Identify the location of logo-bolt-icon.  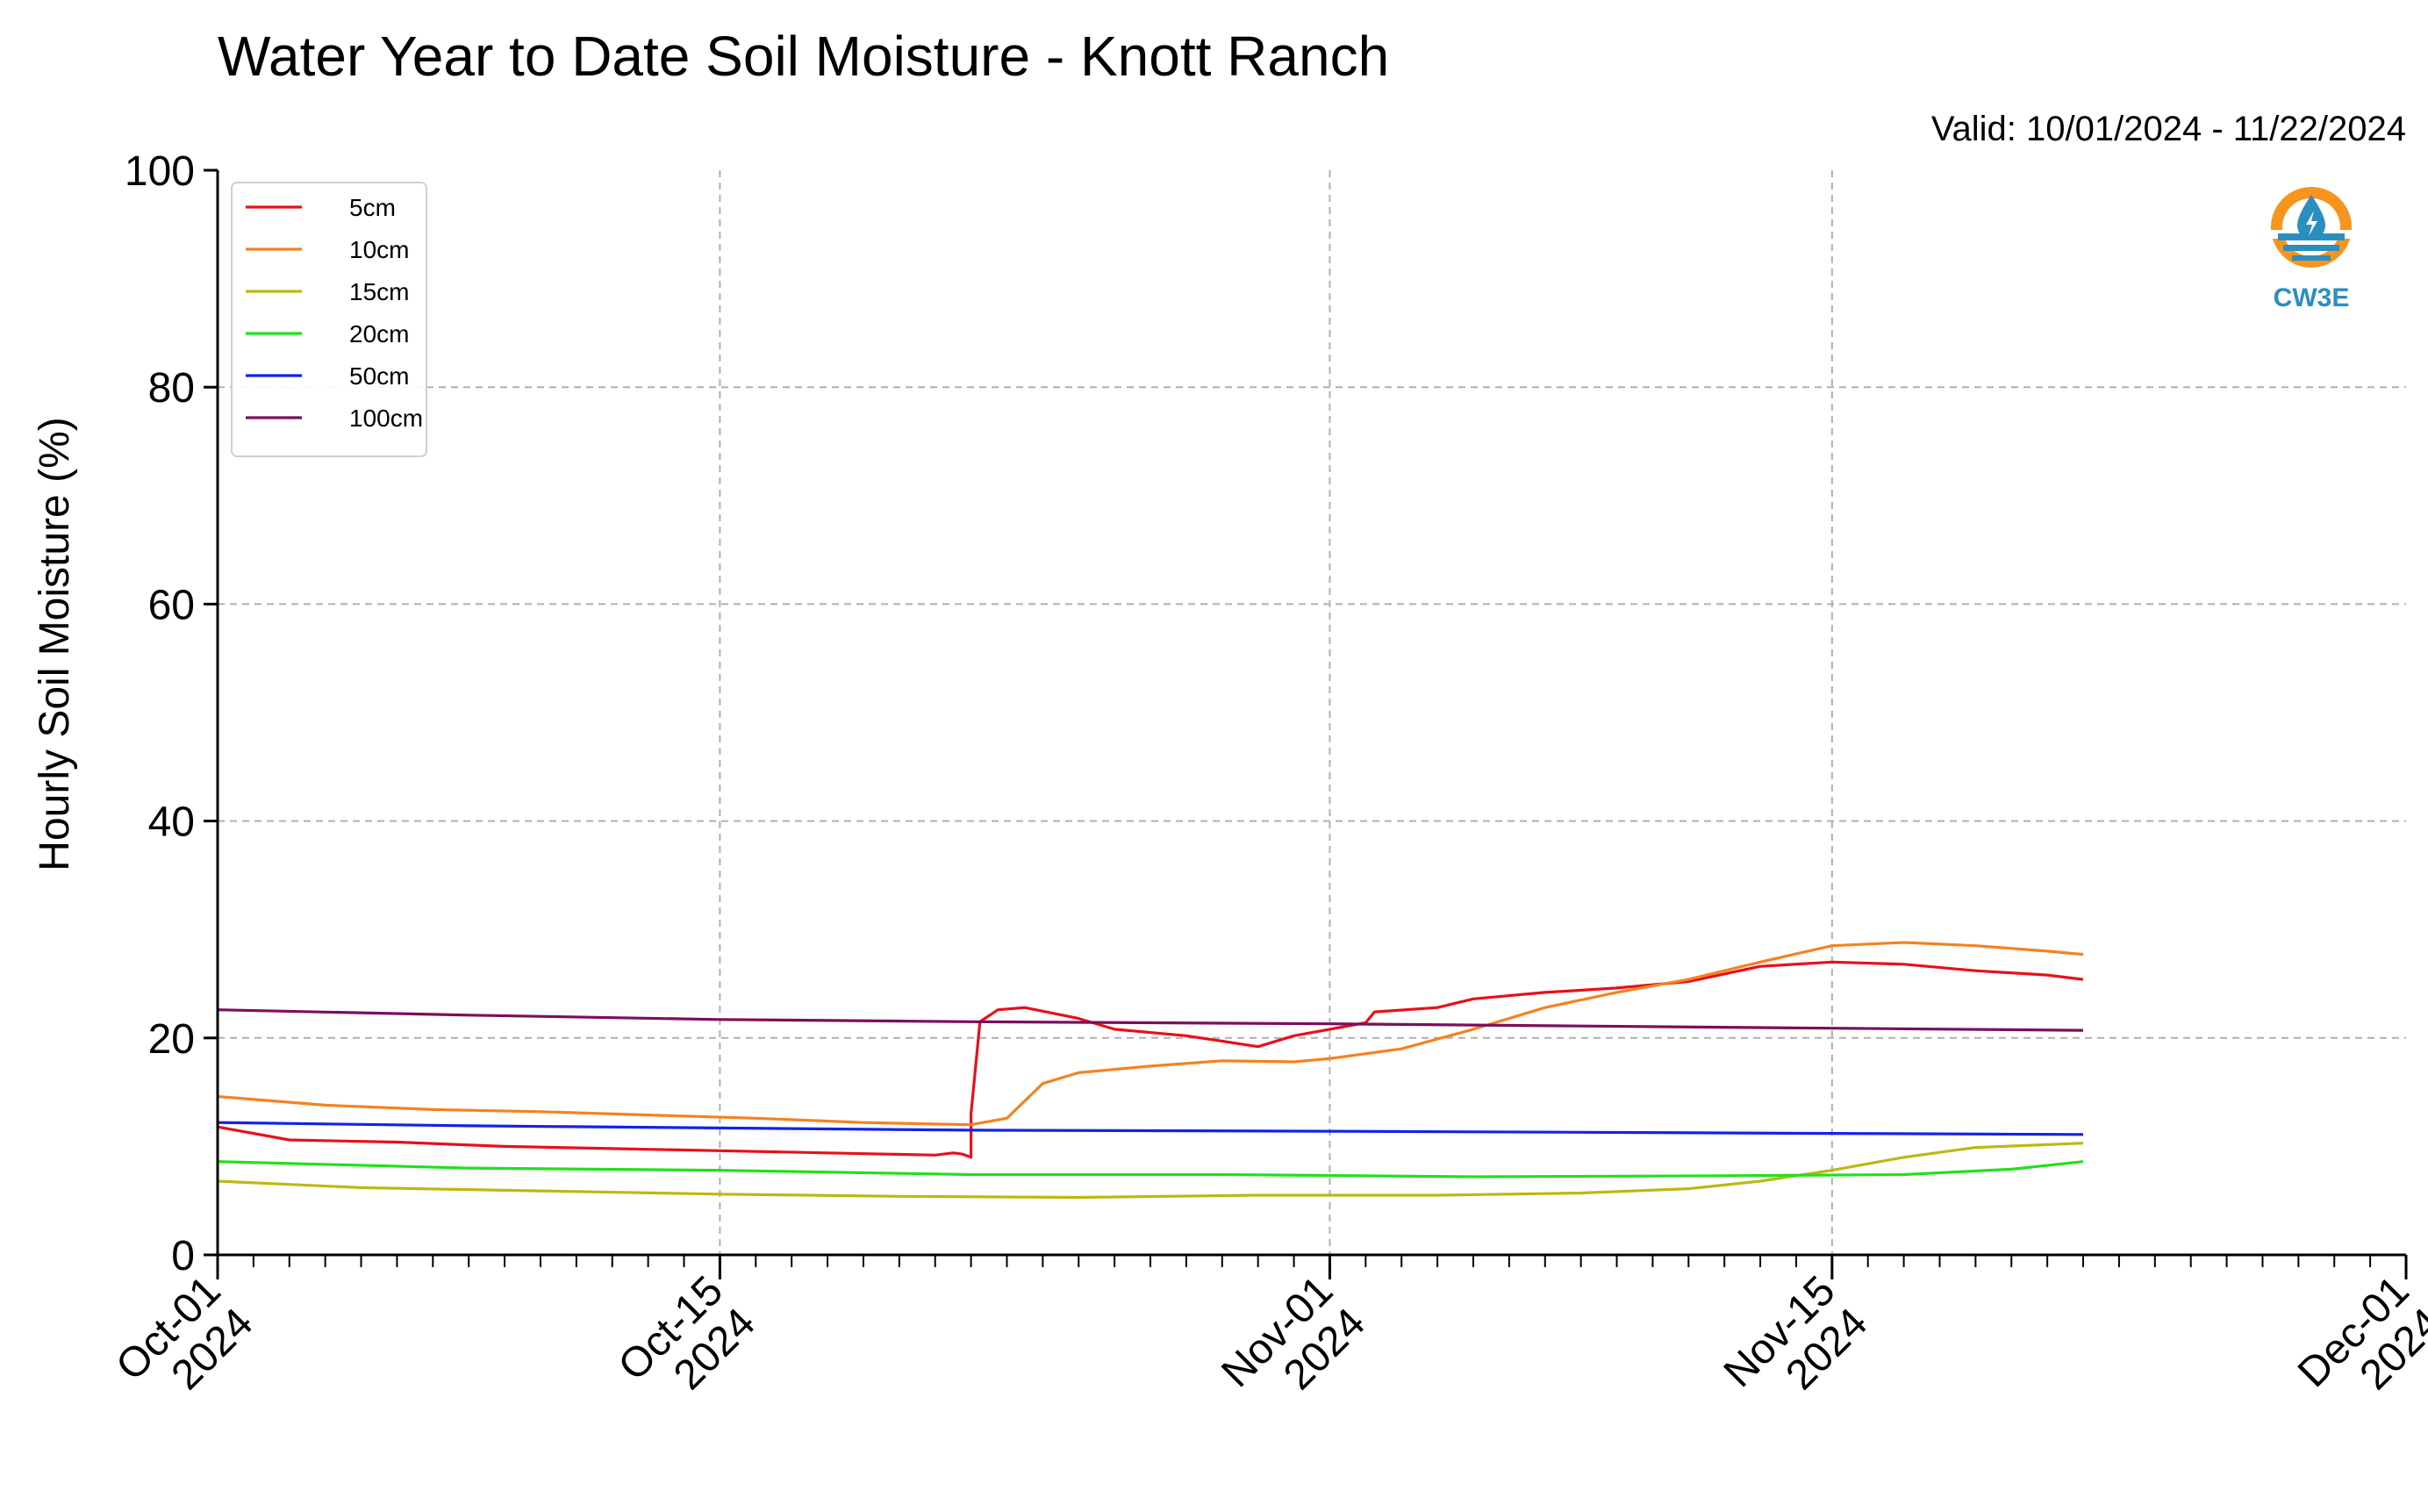
(2311, 224).